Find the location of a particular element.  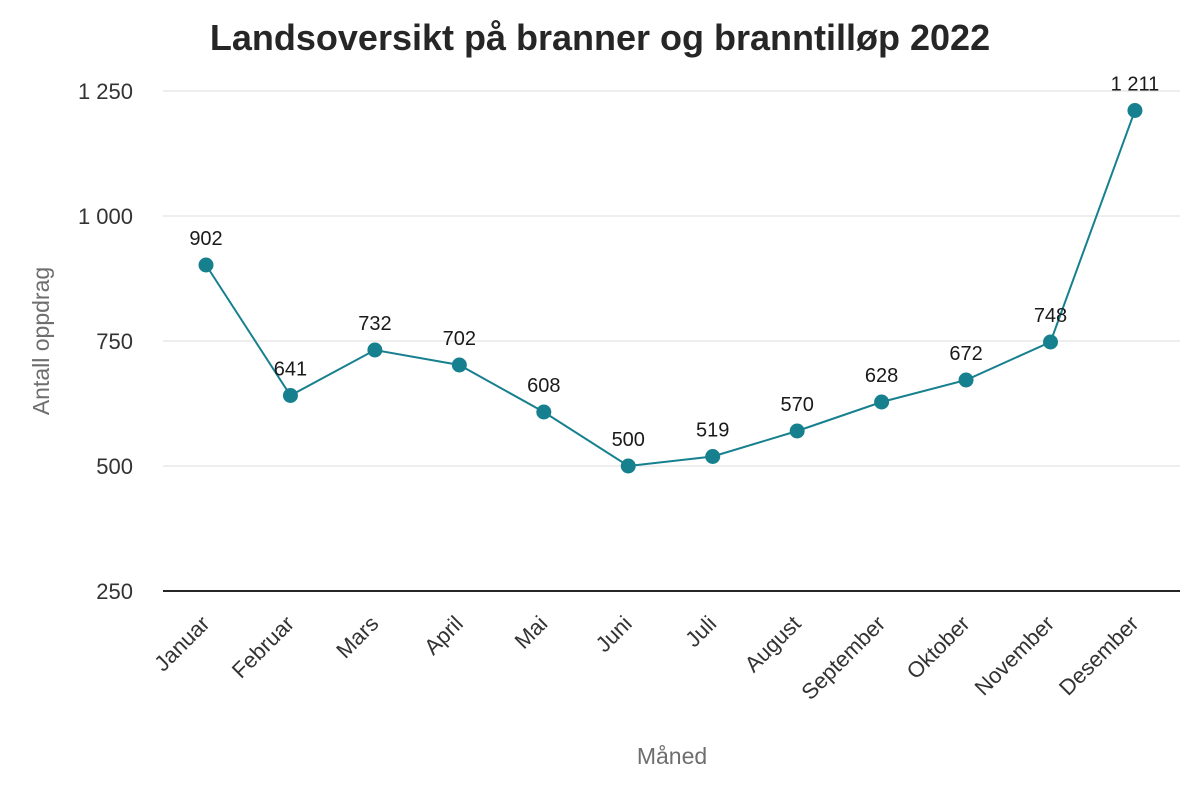

data-label: 702 is located at coordinates (459, 339).